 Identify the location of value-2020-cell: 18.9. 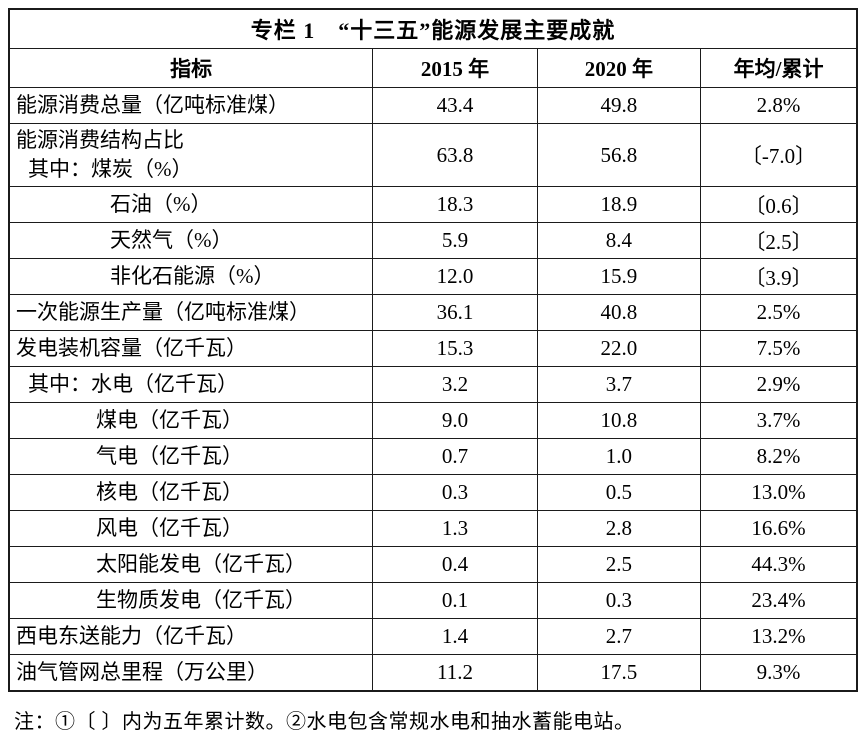
(619, 204).